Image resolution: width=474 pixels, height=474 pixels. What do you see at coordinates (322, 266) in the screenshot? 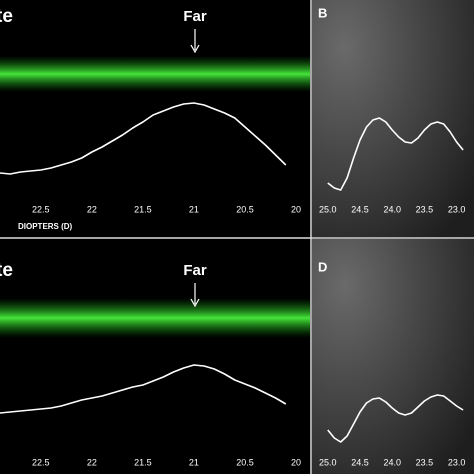
I see `panel-label: D` at bounding box center [322, 266].